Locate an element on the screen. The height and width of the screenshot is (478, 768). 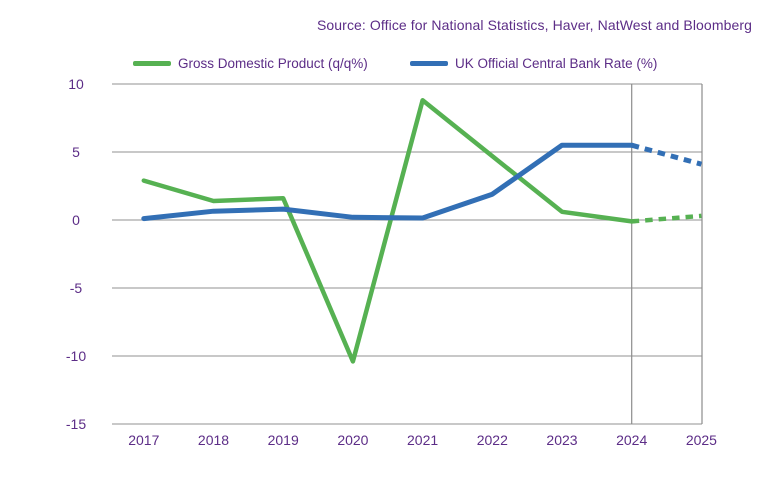
rate-line-forecast-dotted is located at coordinates (667, 154).